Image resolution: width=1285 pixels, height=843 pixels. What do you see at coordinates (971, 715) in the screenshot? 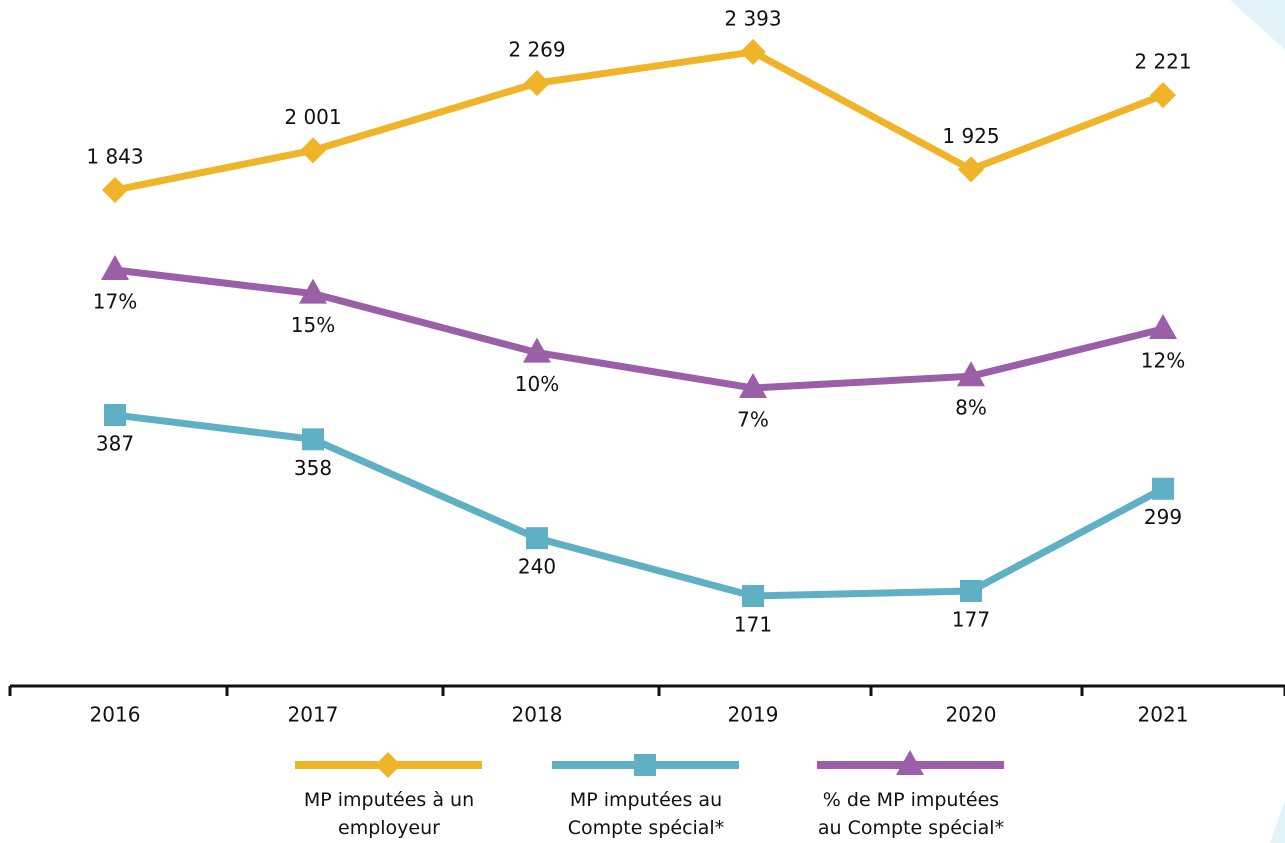
I see `x-tick-label: 2020` at bounding box center [971, 715].